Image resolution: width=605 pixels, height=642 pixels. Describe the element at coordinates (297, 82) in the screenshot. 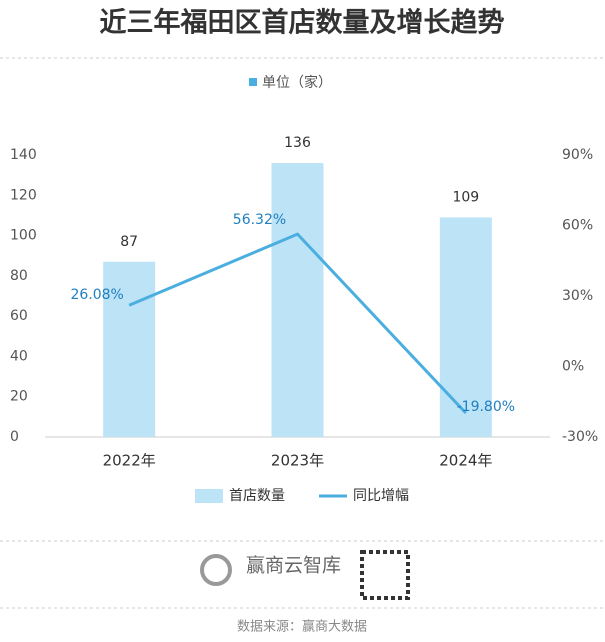

I see `unit-legend: 单位（家）` at that location.